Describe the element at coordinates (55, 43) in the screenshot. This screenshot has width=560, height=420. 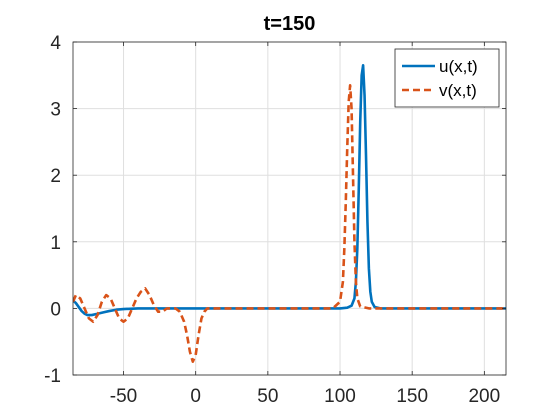
I see `y-tick-label: 4` at that location.